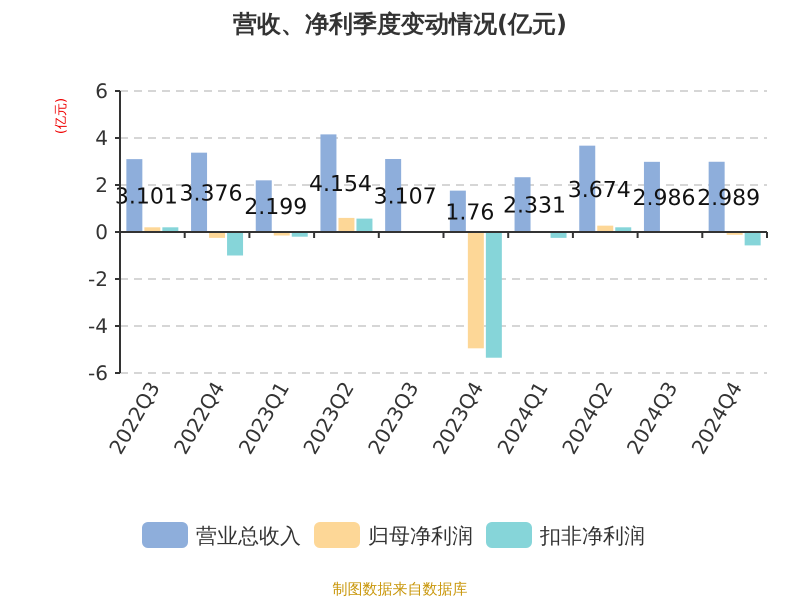 The image size is (800, 600). I want to click on data-label: 3.674, so click(599, 190).